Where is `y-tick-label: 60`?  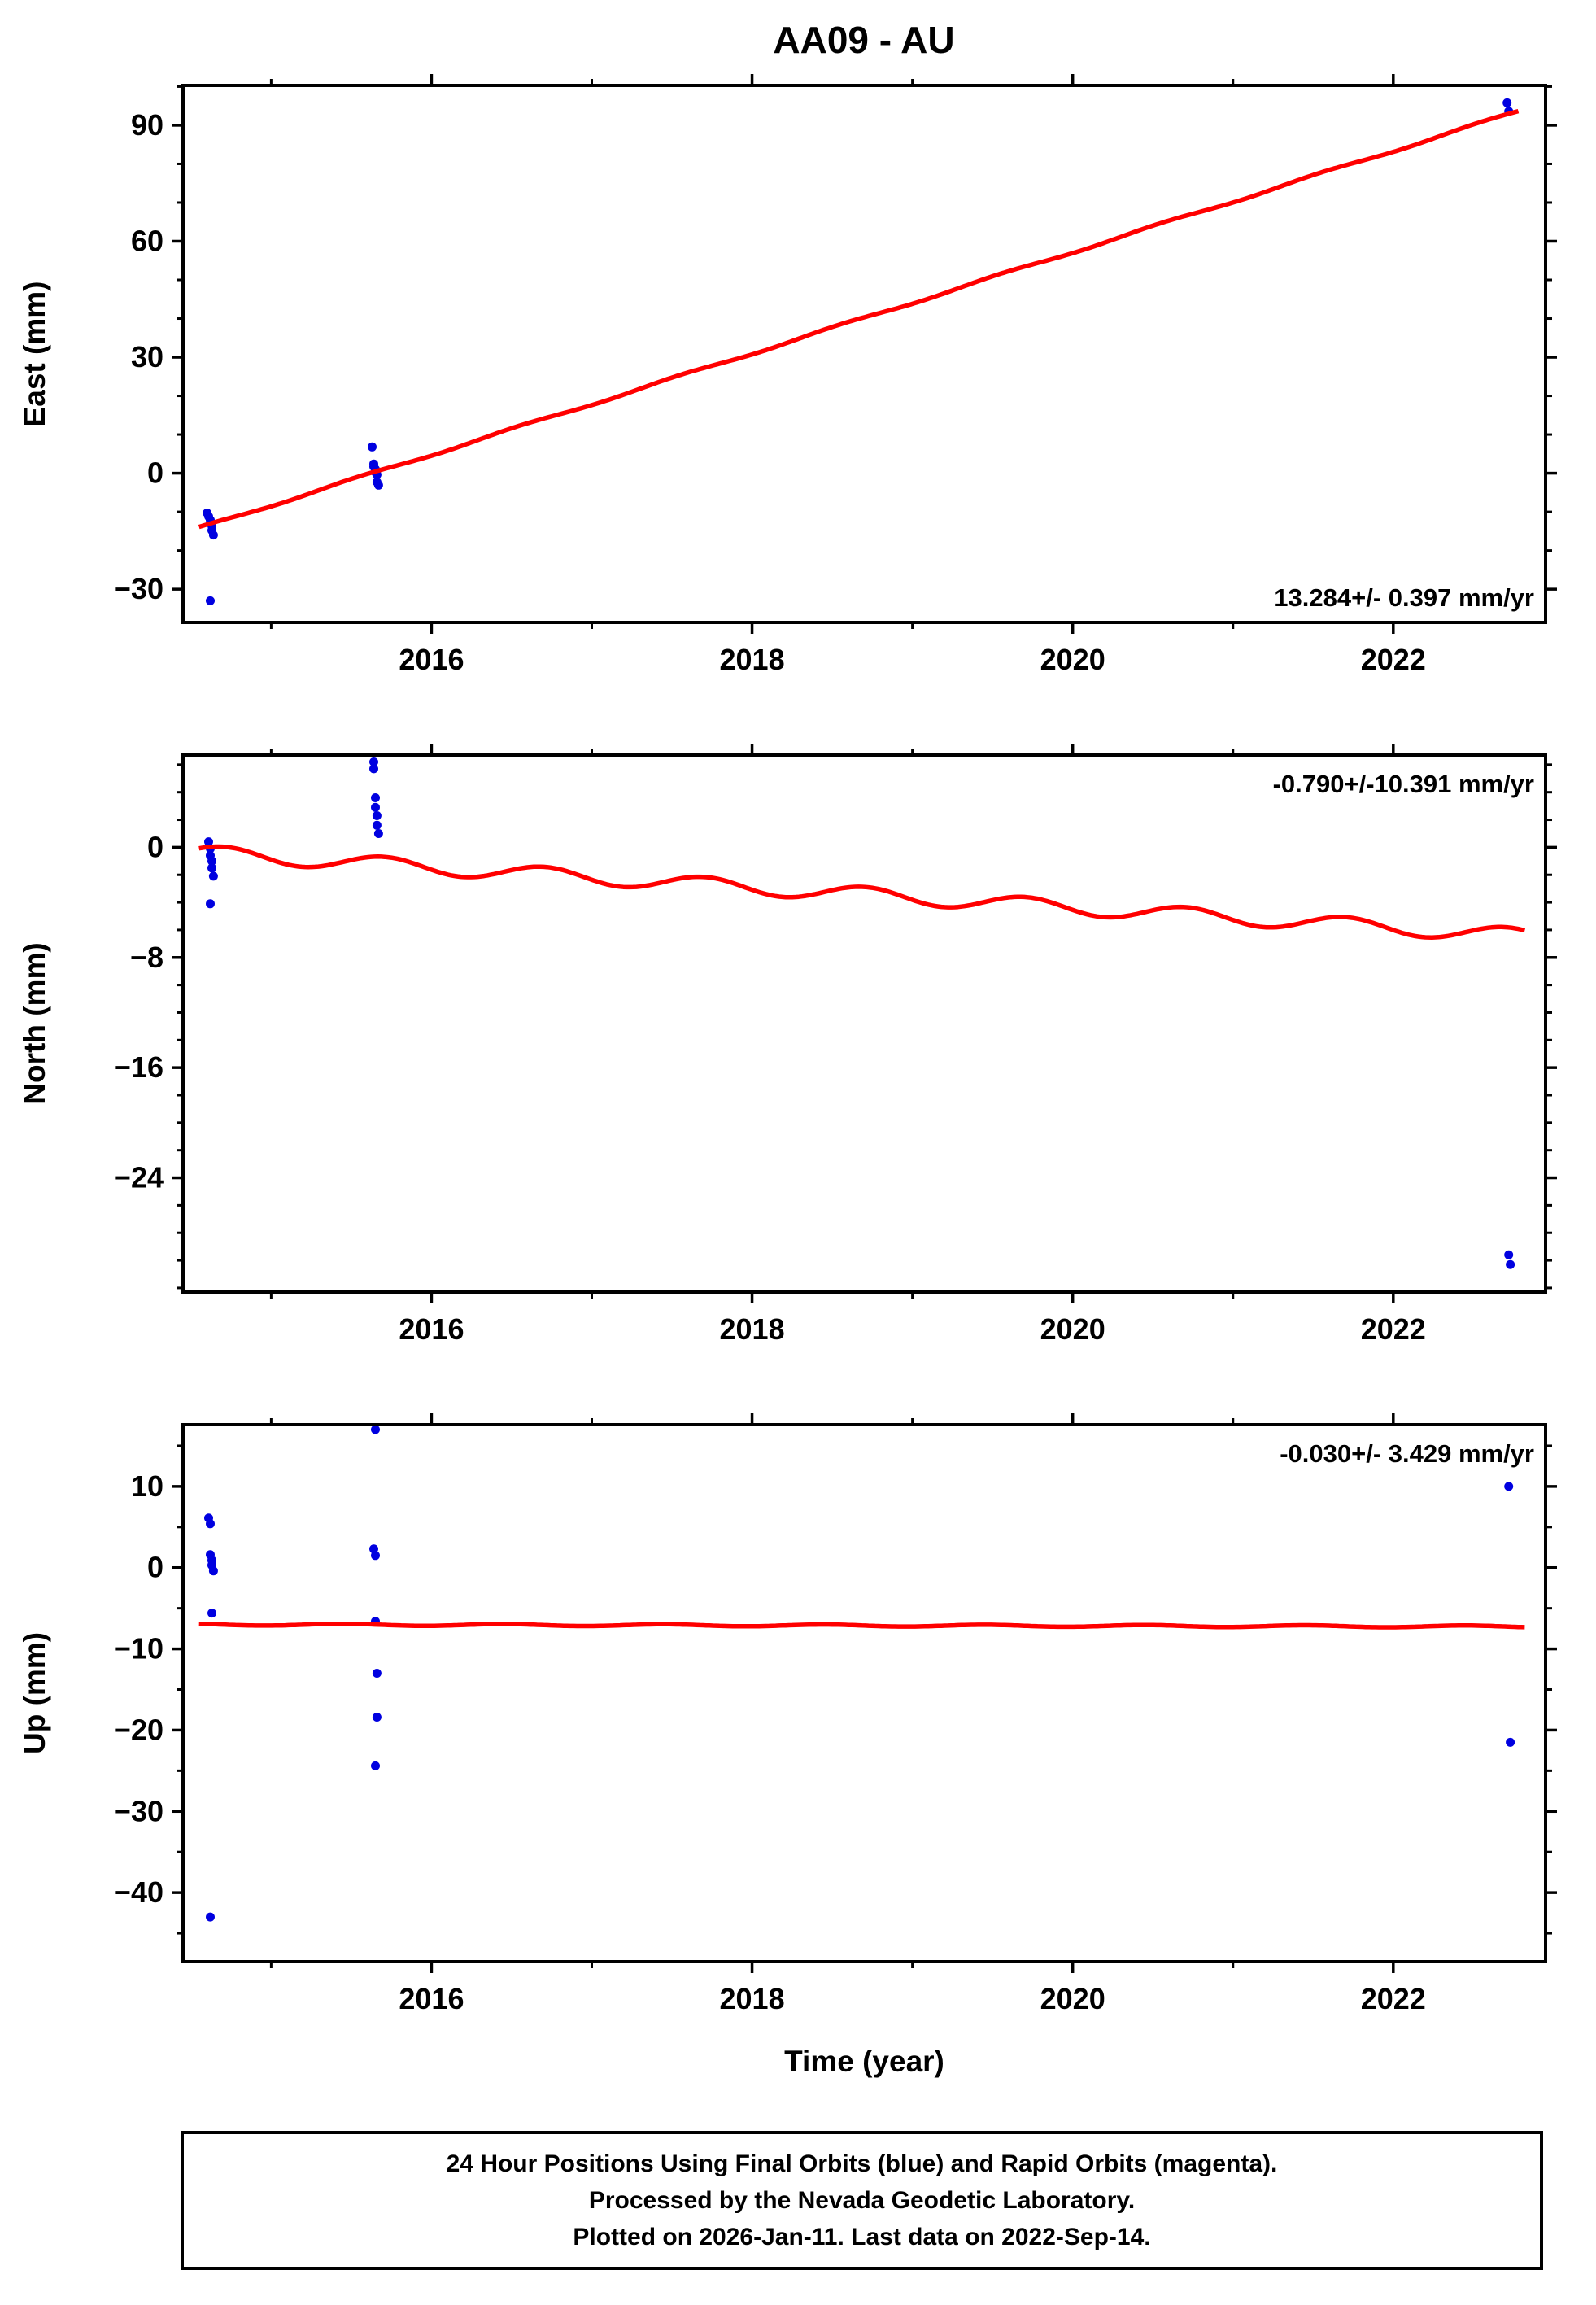 y-tick-label: 60 is located at coordinates (147, 241).